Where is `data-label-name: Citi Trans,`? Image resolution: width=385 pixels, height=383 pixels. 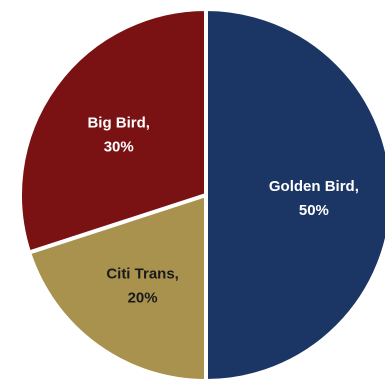 data-label-name: Citi Trans, is located at coordinates (142, 273).